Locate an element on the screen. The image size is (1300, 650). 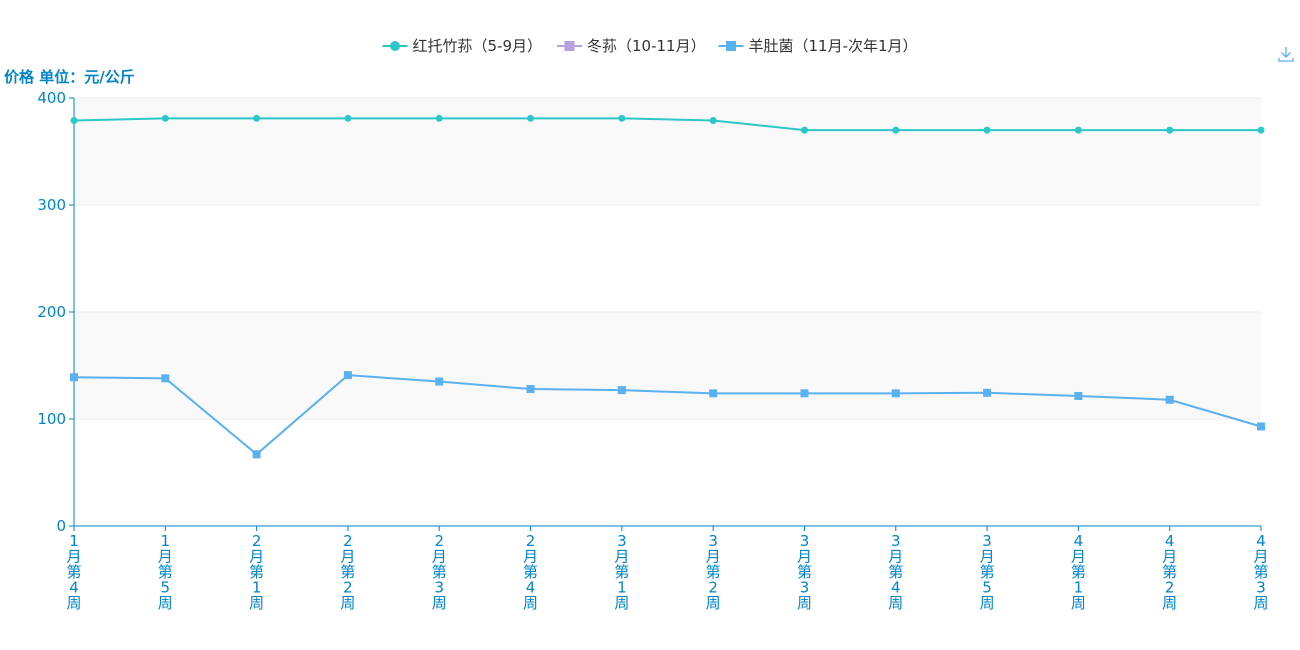
x-tick-label: 1 月第 5 周 is located at coordinates (165, 572).